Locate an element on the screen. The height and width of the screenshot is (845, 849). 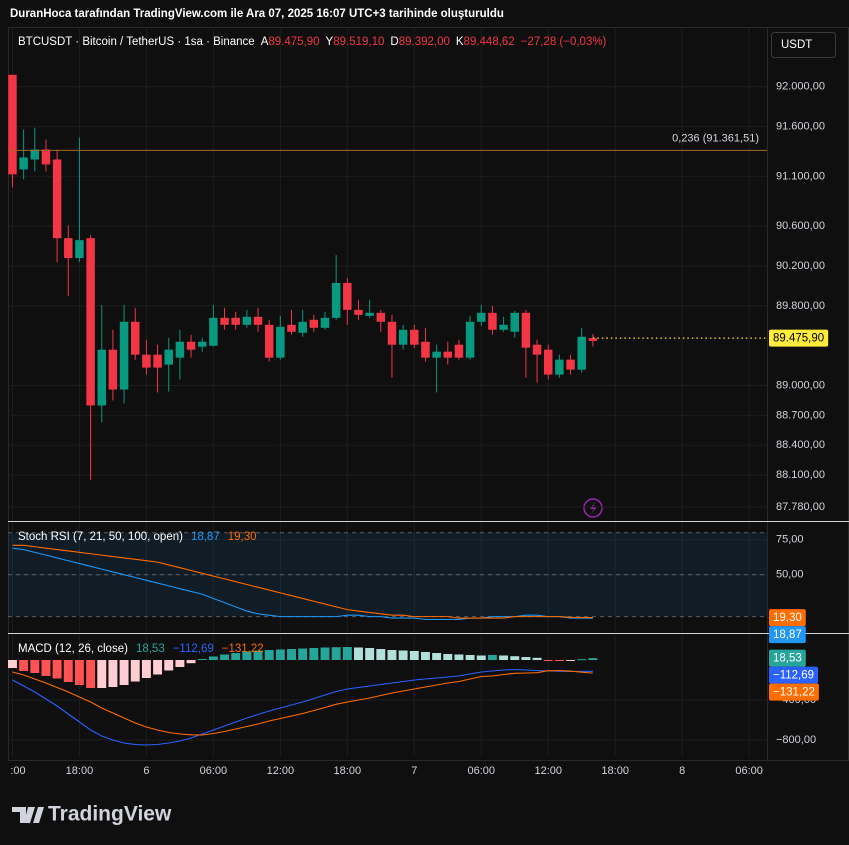
legend-item: D is located at coordinates (394, 42).